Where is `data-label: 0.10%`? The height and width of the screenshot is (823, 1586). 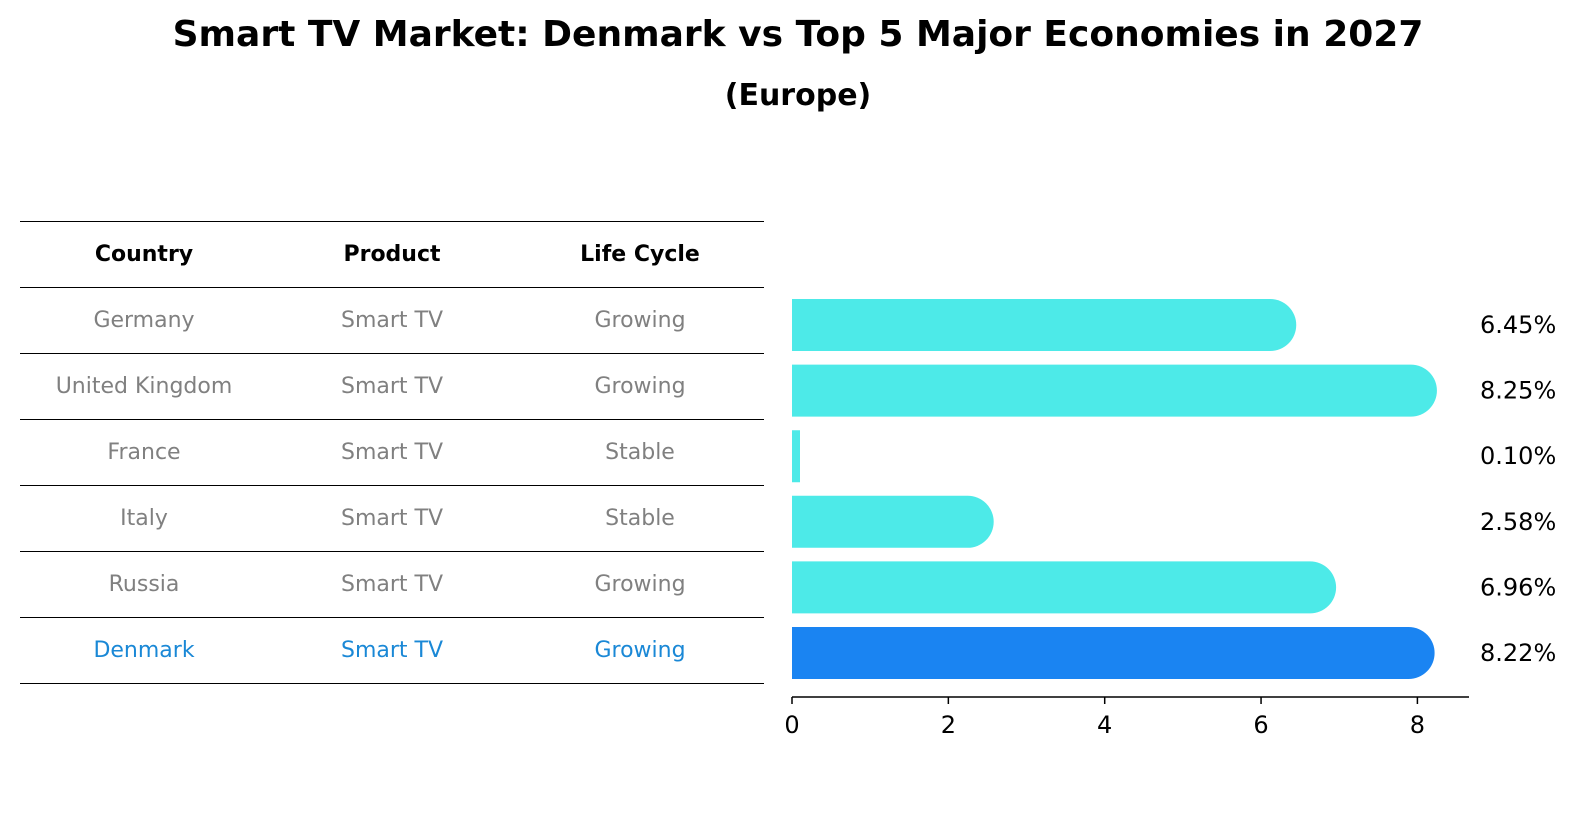 data-label: 0.10% is located at coordinates (1518, 456).